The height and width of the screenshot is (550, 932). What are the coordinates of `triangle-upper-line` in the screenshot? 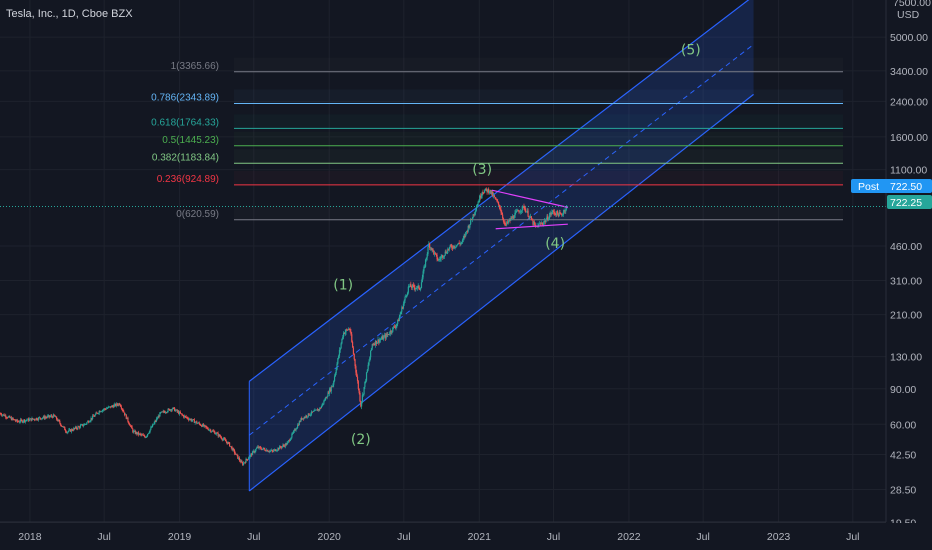 It's located at (529, 198).